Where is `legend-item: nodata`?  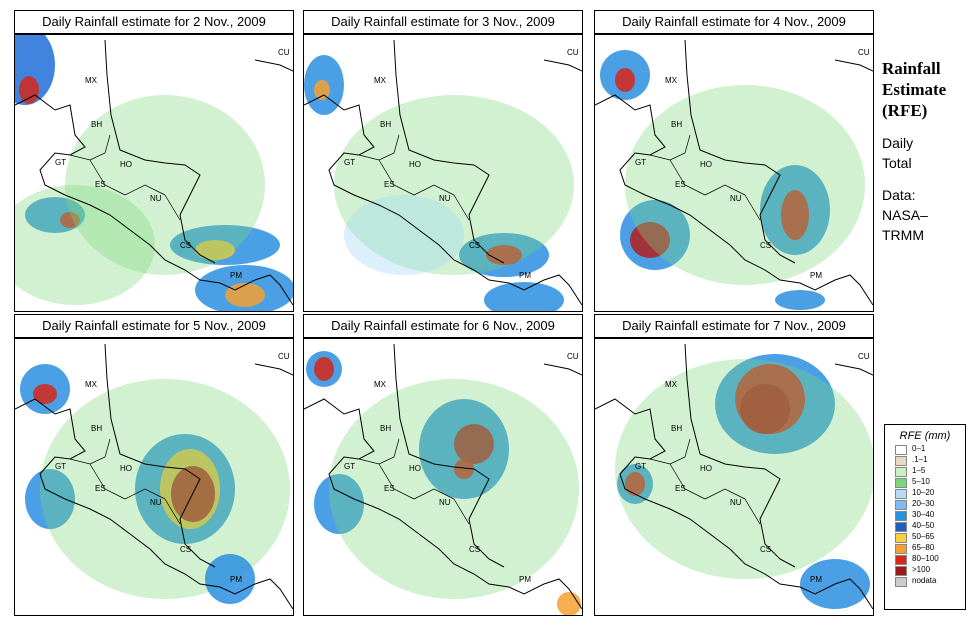
legend-item: nodata is located at coordinates (930, 582).